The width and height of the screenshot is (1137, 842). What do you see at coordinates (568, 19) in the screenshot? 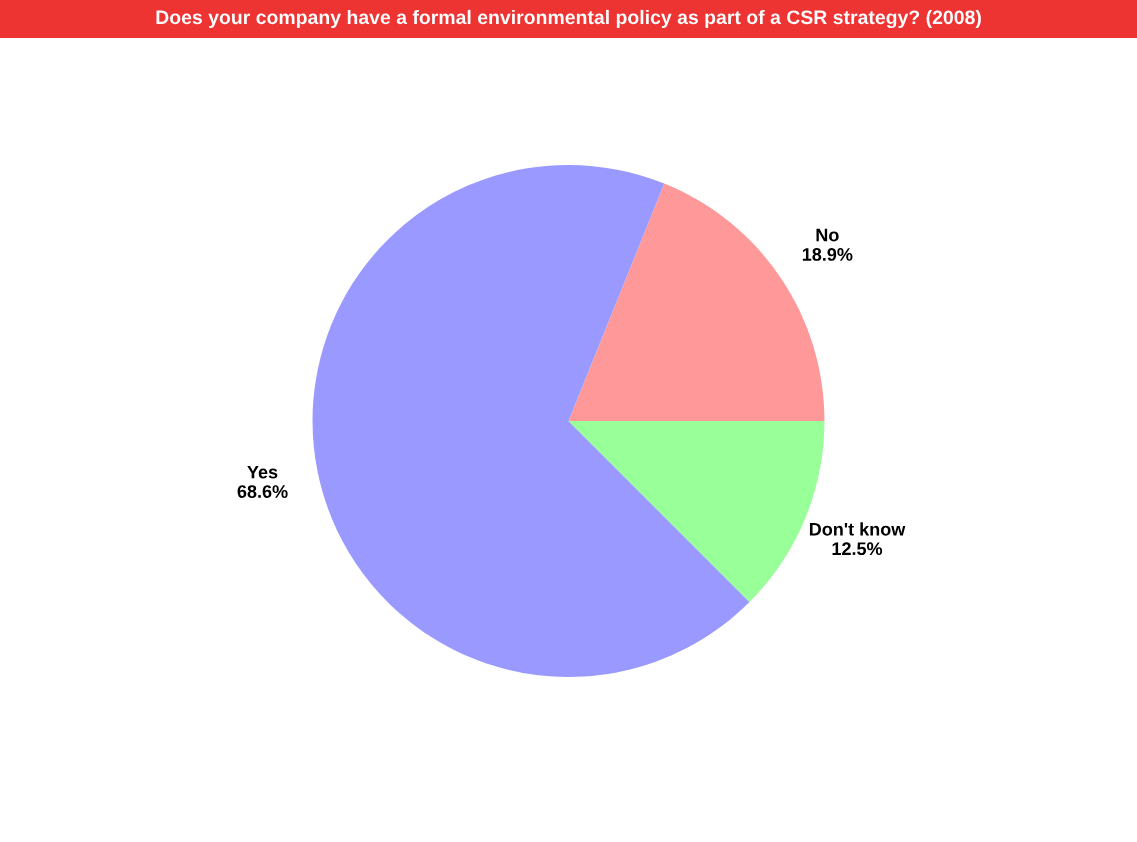
I see `chart-title: Does your company have a formal environmental policy as part of a CSR strategy? (2008)` at bounding box center [568, 19].